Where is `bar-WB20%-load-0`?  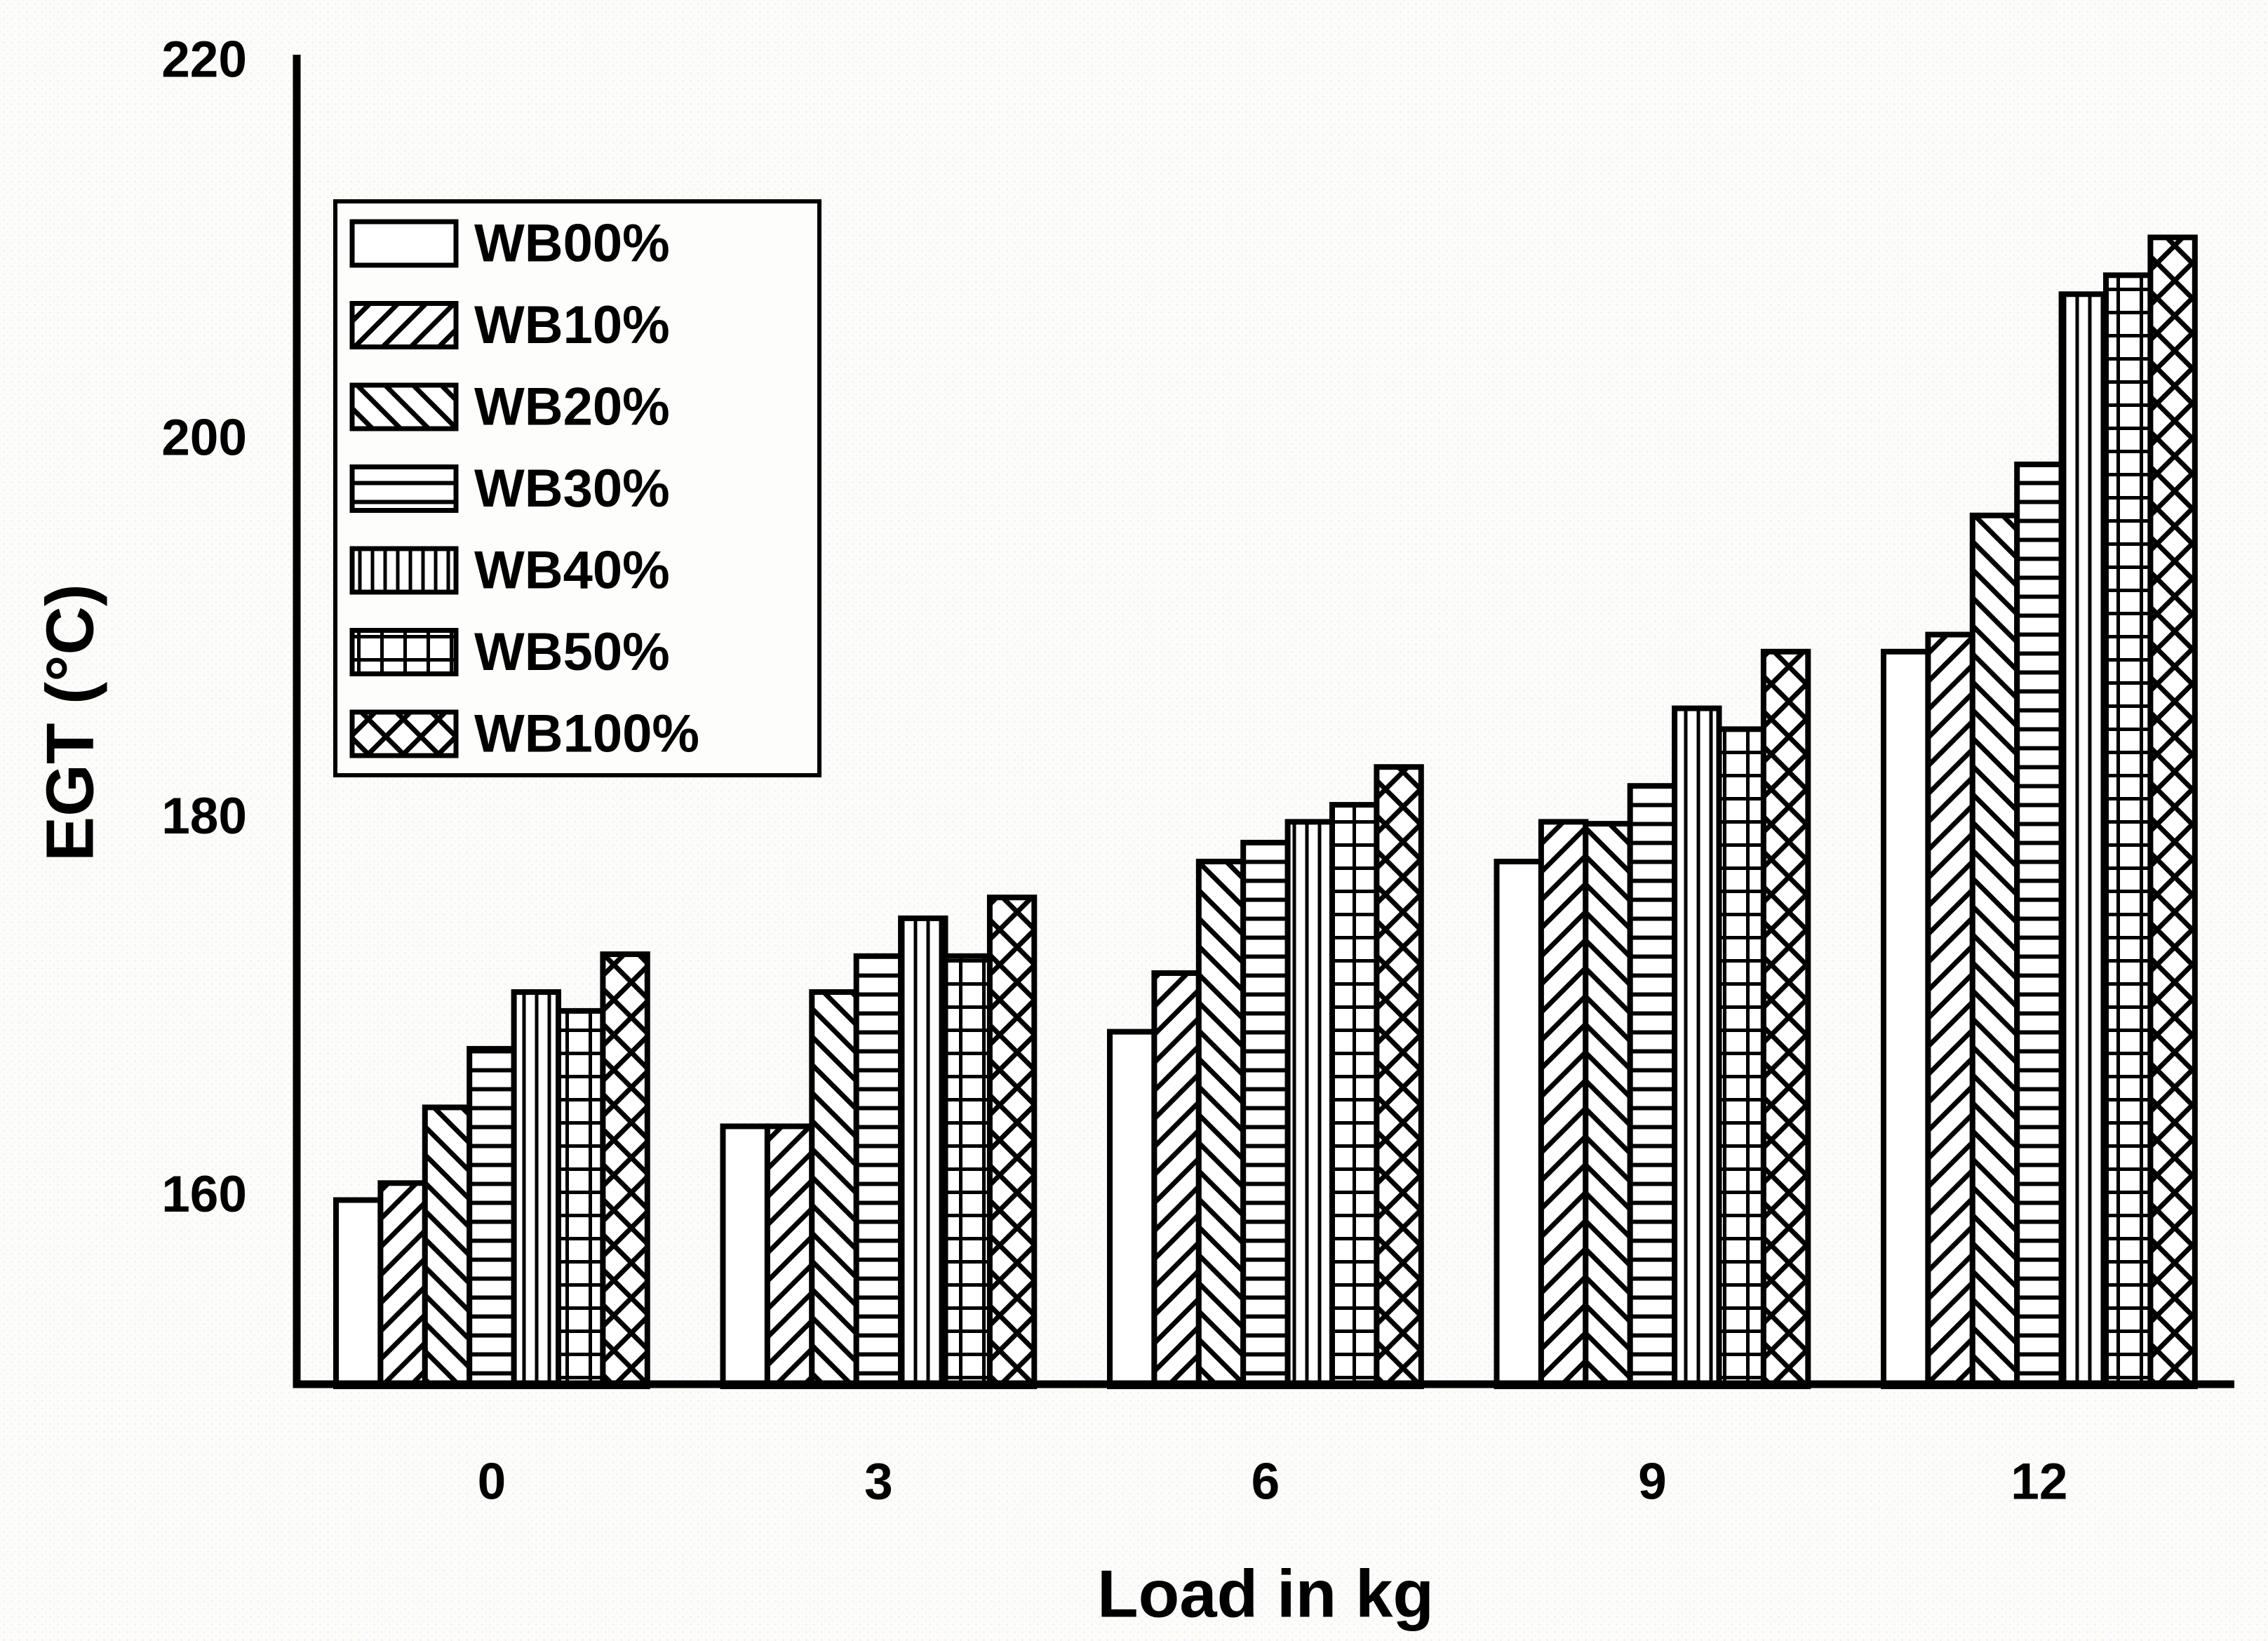 bar-WB20%-load-0 is located at coordinates (447, 1247).